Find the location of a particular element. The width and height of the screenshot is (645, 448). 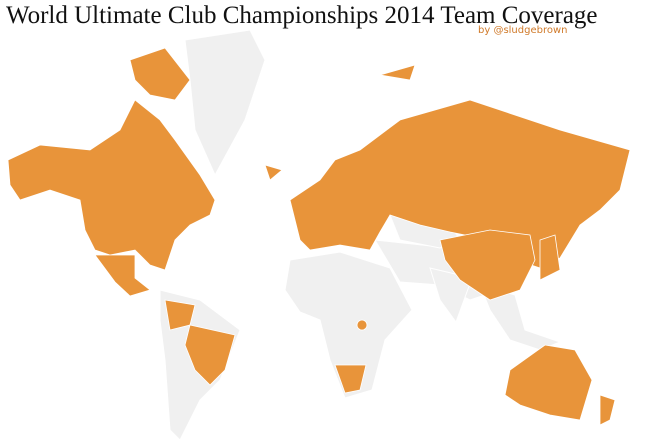

byline: by @sludgebrown is located at coordinates (523, 30).